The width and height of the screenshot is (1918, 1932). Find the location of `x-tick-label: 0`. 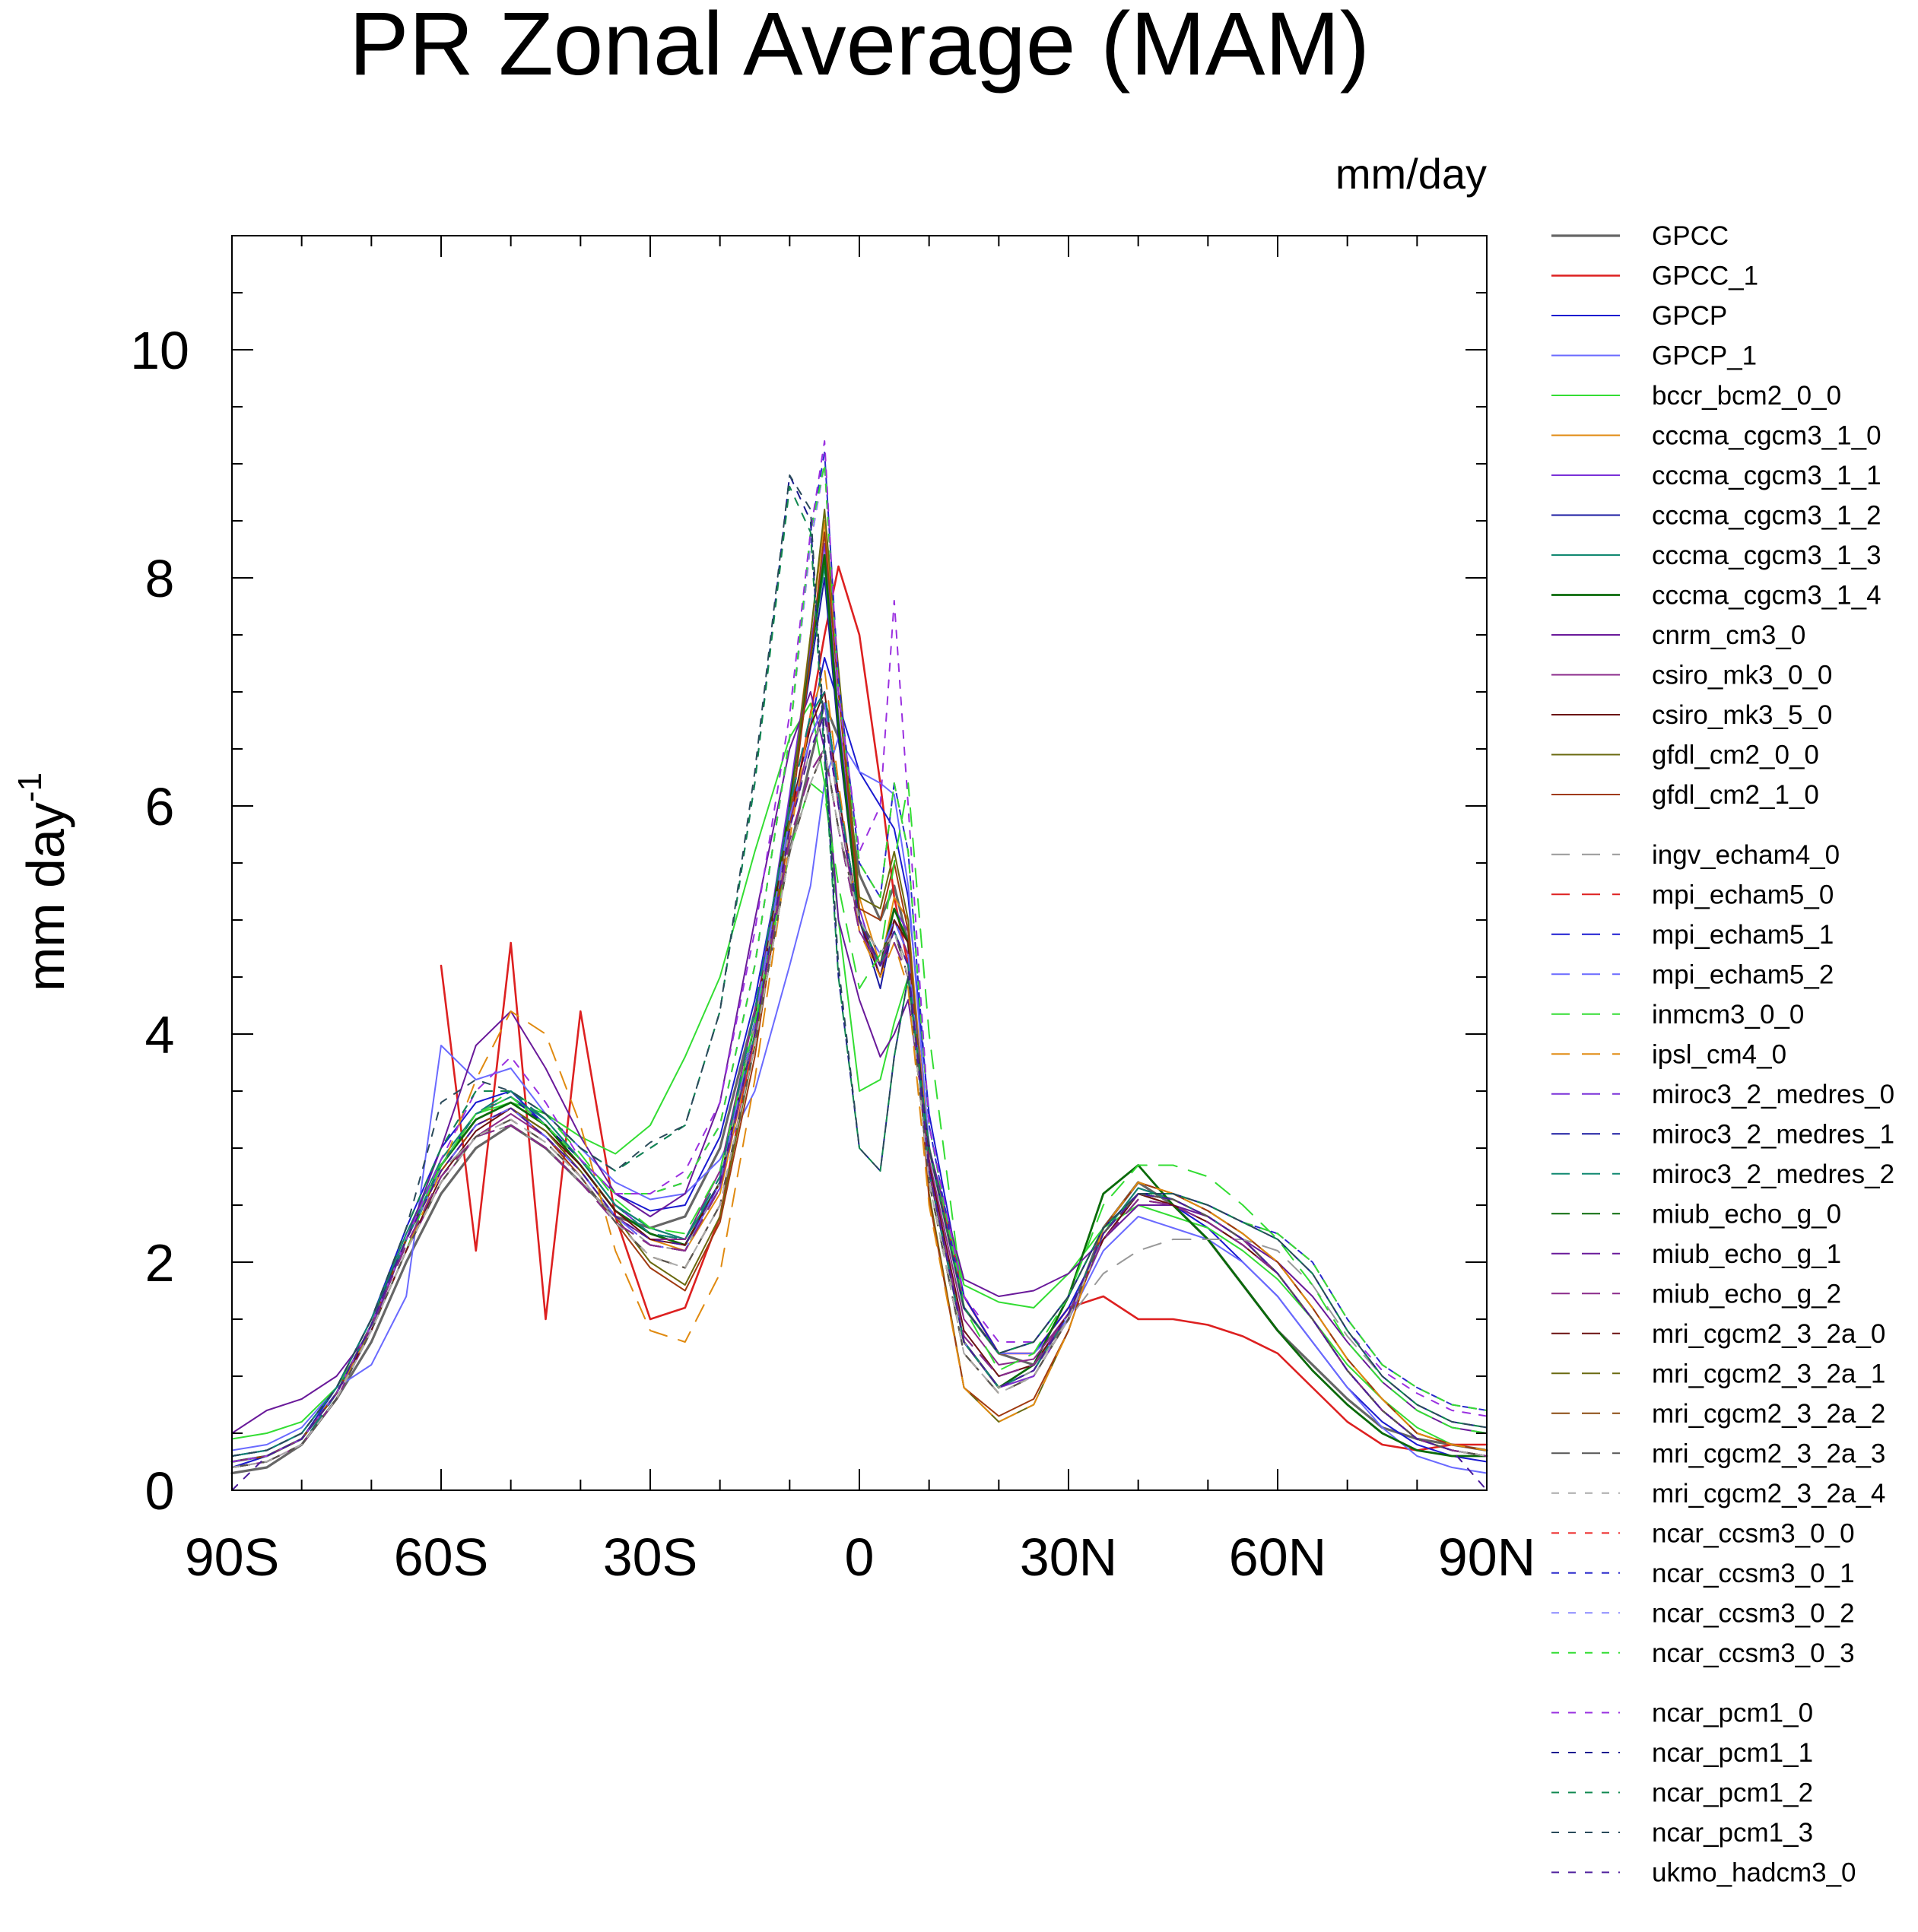

x-tick-label: 0 is located at coordinates (860, 1558).